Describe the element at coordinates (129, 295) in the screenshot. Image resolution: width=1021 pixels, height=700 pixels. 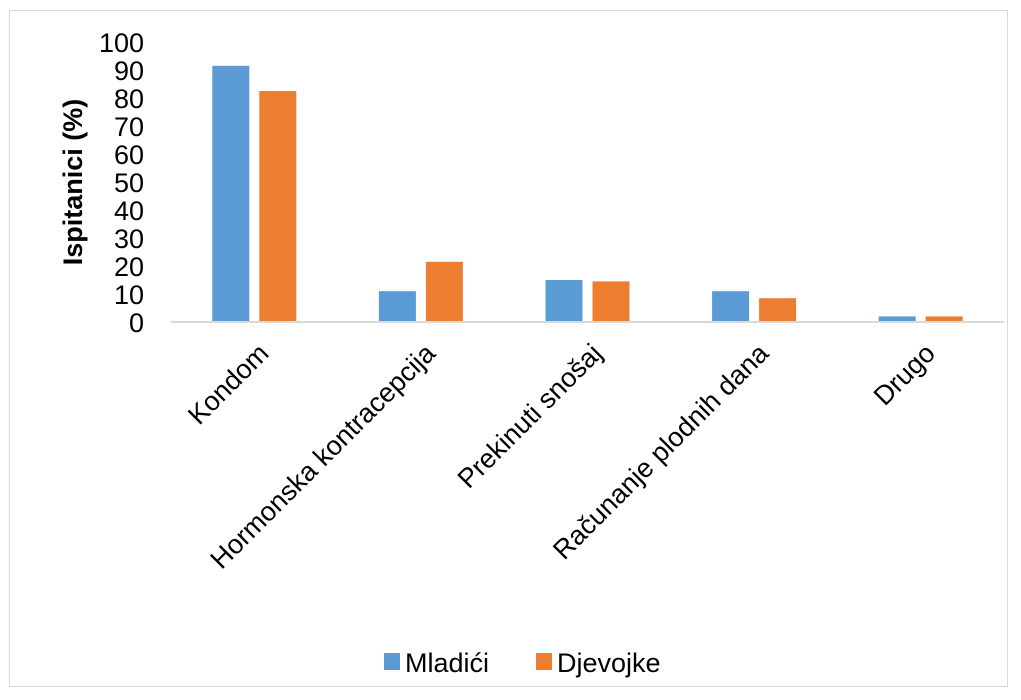
I see `y-tick-label: 10` at that location.